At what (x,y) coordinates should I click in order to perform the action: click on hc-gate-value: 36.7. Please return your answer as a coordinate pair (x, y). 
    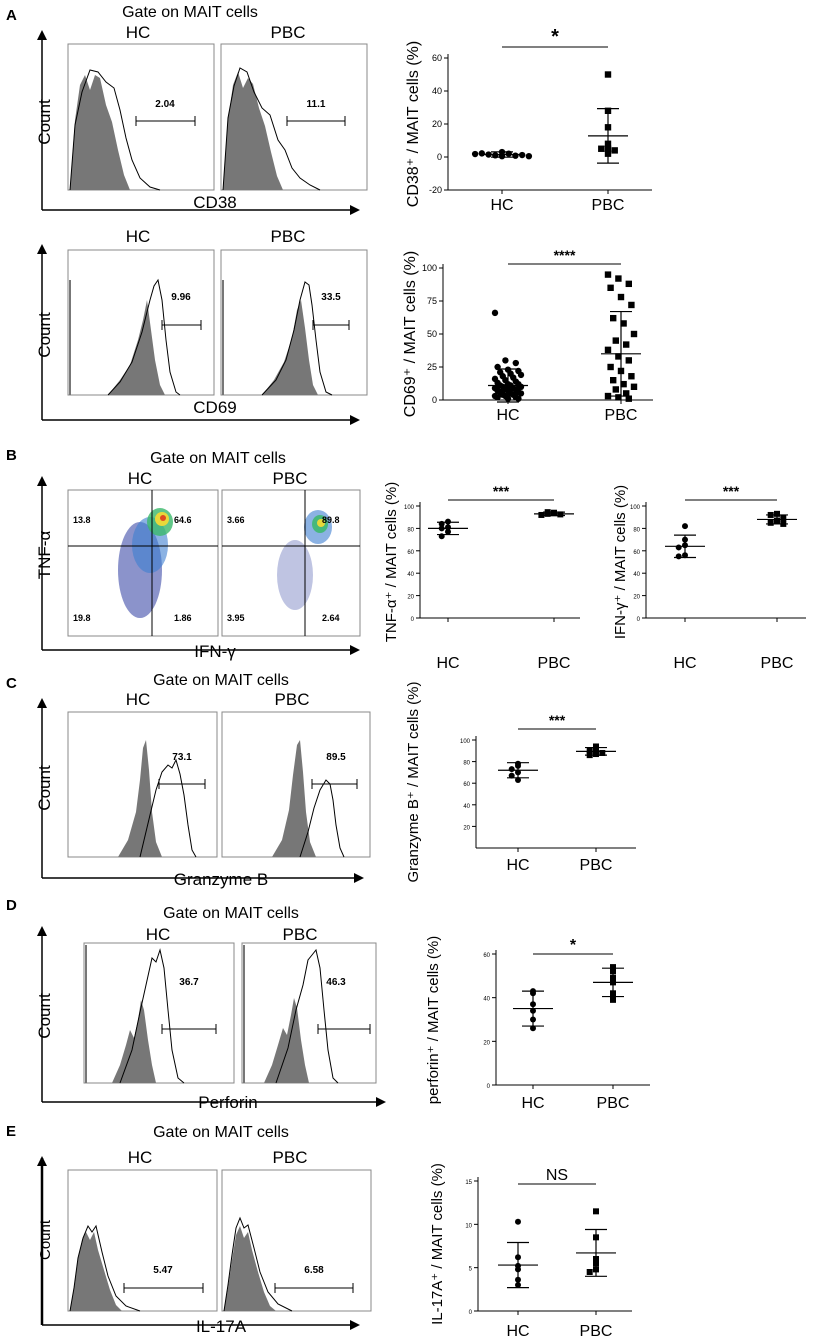
    Looking at the image, I should click on (189, 982).